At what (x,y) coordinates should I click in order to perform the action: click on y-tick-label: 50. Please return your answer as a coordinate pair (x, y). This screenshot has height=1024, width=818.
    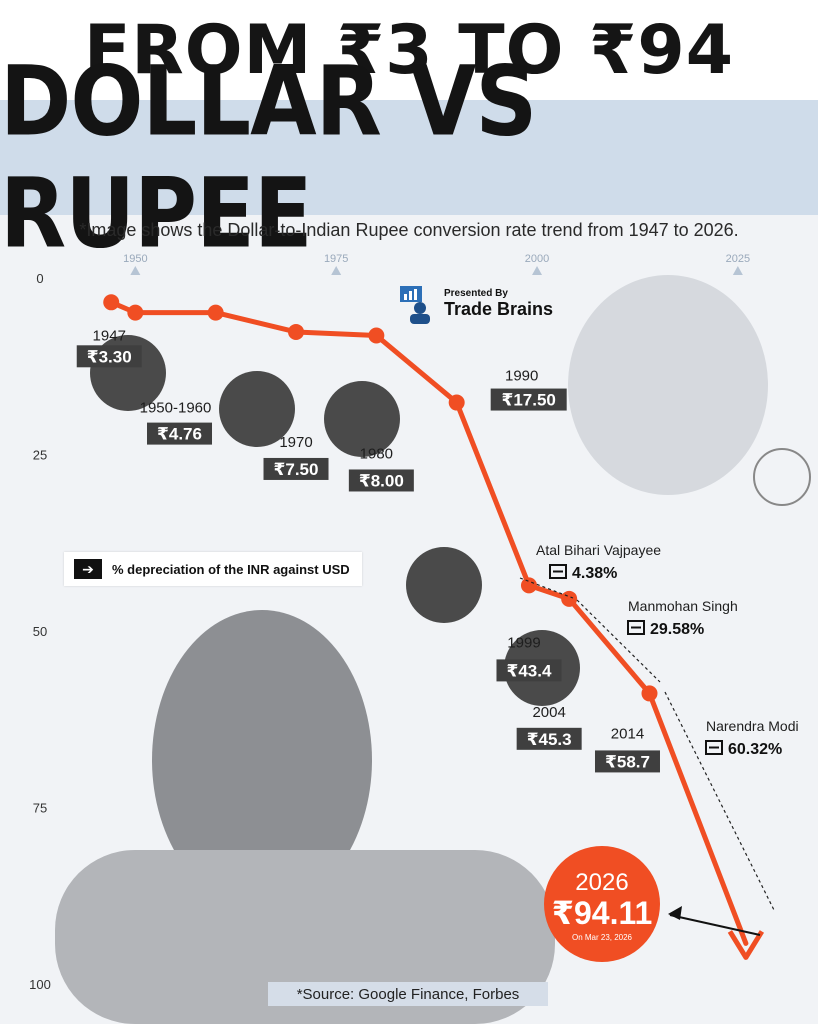
    Looking at the image, I should click on (40, 631).